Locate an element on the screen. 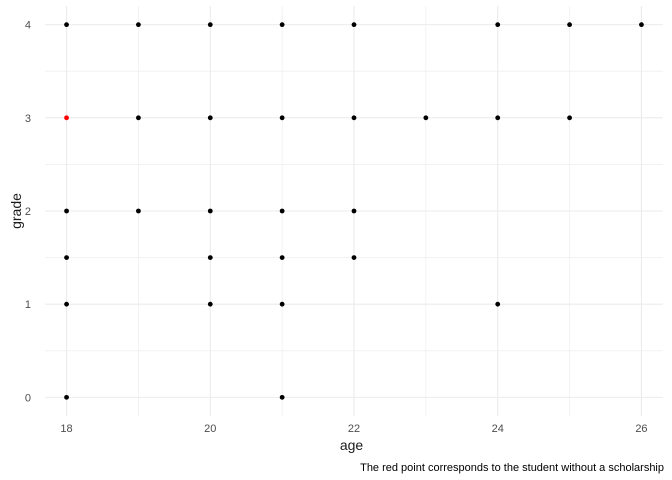 This screenshot has width=672, height=480. highlight-point is located at coordinates (66, 118).